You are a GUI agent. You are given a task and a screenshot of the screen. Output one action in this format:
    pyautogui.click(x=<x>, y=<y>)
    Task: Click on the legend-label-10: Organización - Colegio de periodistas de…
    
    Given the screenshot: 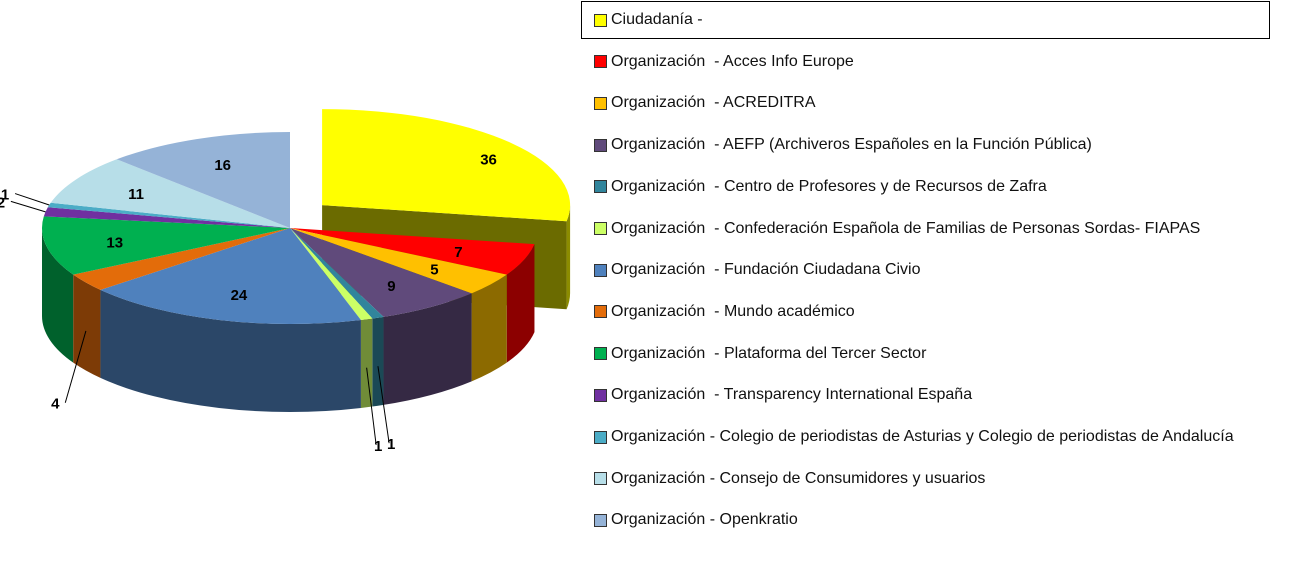 What is the action you would take?
    pyautogui.click(x=922, y=436)
    